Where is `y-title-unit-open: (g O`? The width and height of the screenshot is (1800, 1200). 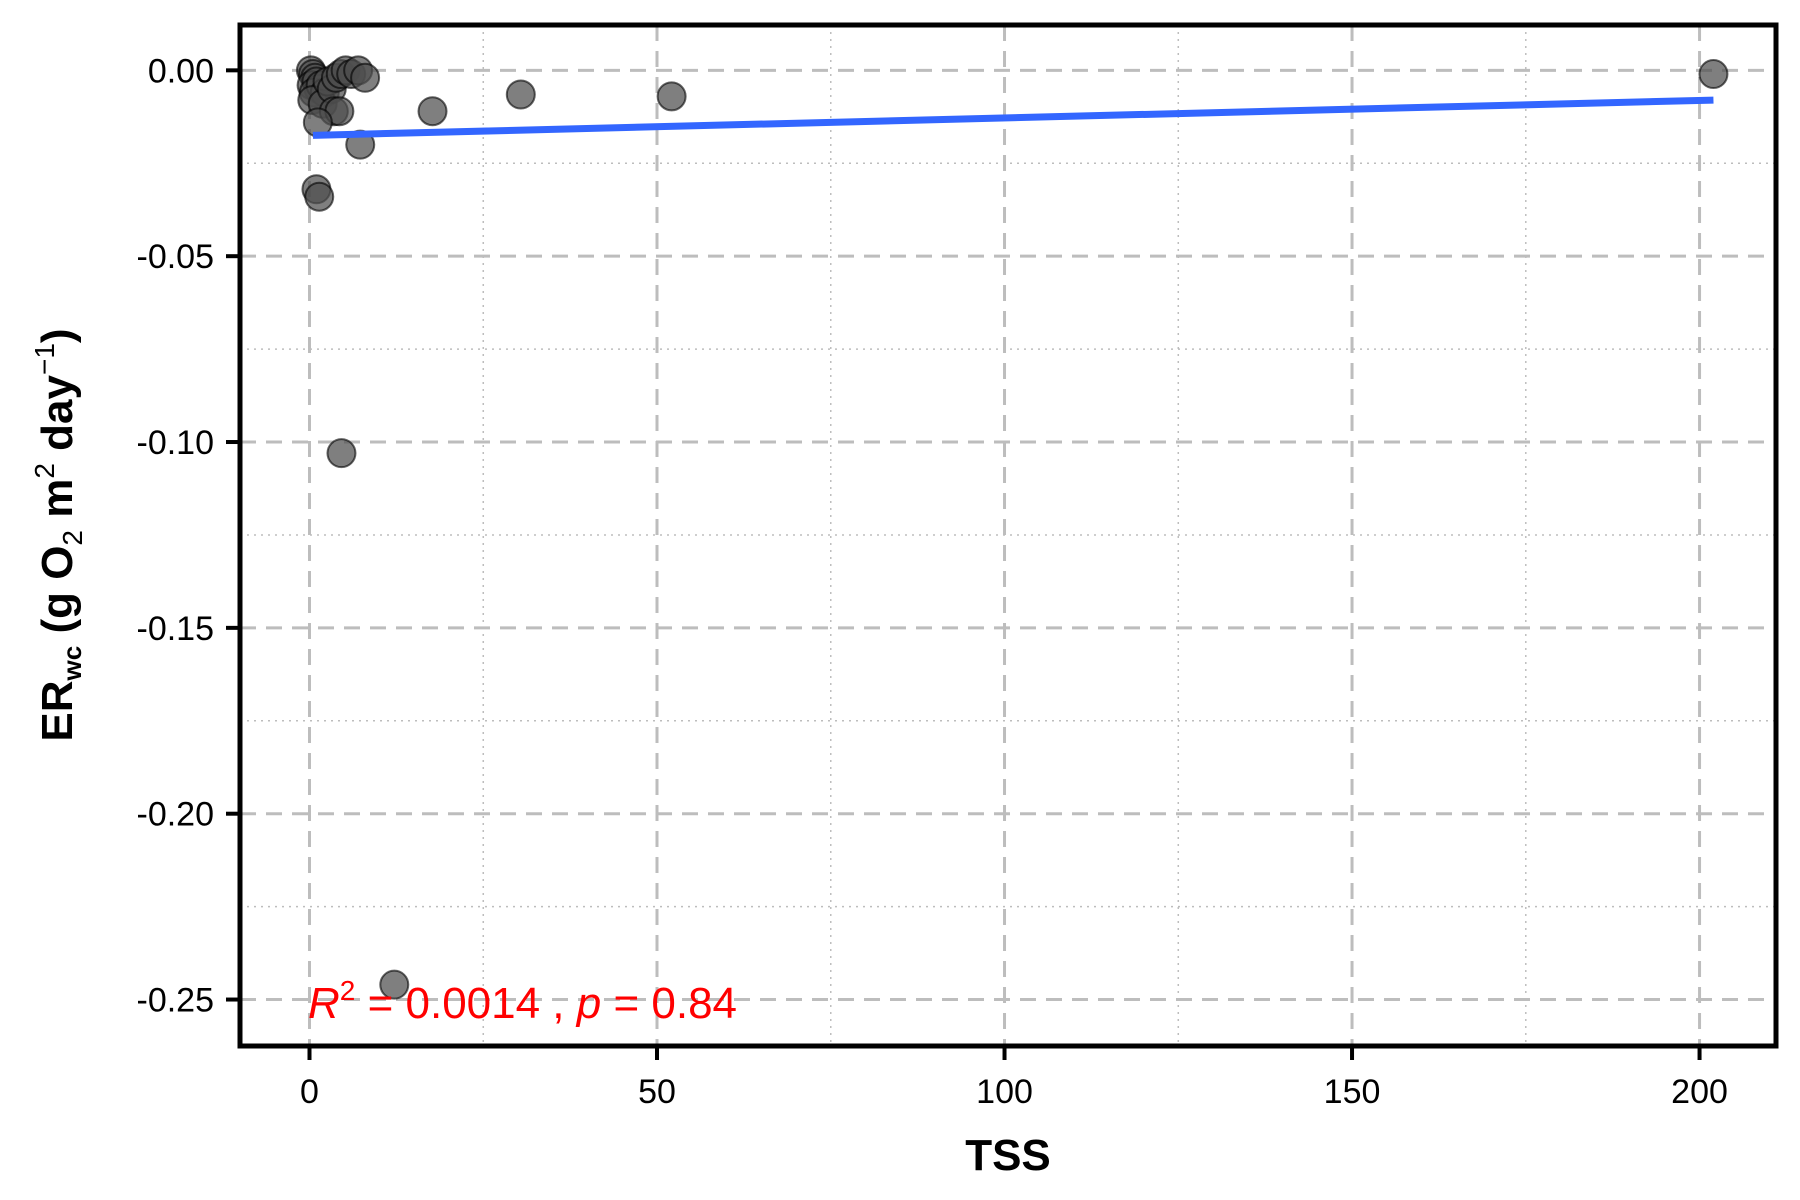 y-title-unit-open: (g O is located at coordinates (57, 596).